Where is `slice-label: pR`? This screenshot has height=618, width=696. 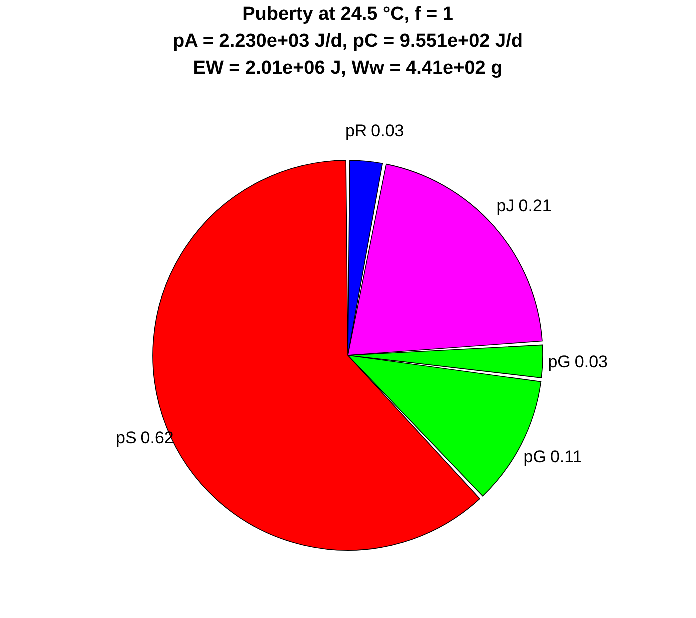
slice-label: pR is located at coordinates (356, 131).